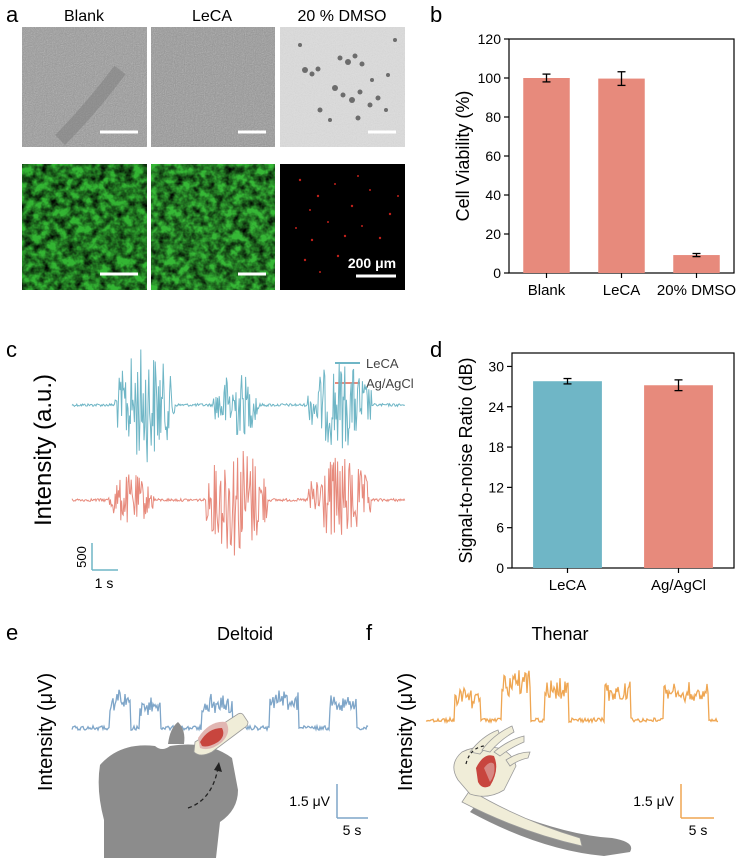  I want to click on y-tick-label: 30, so click(496, 366).